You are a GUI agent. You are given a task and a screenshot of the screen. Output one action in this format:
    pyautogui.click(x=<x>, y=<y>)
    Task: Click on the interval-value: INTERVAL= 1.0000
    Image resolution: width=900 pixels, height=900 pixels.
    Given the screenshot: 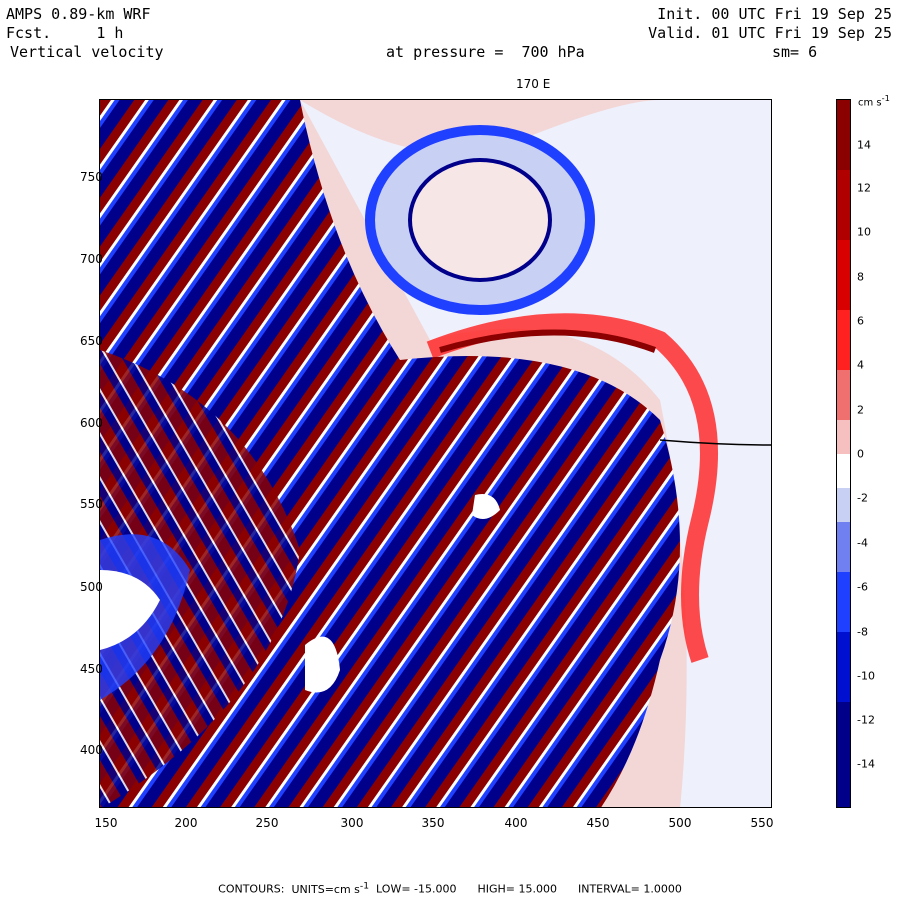 What is the action you would take?
    pyautogui.click(x=629, y=889)
    